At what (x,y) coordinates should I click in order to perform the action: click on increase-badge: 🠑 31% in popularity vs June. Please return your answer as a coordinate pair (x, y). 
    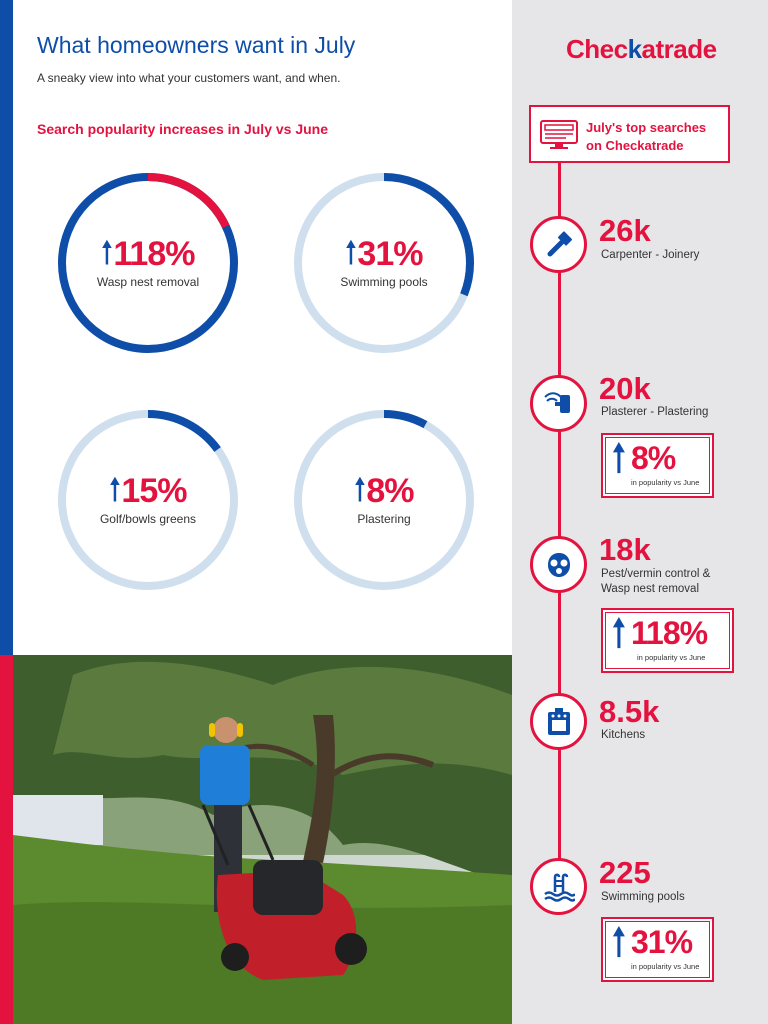
    Looking at the image, I should click on (657, 949).